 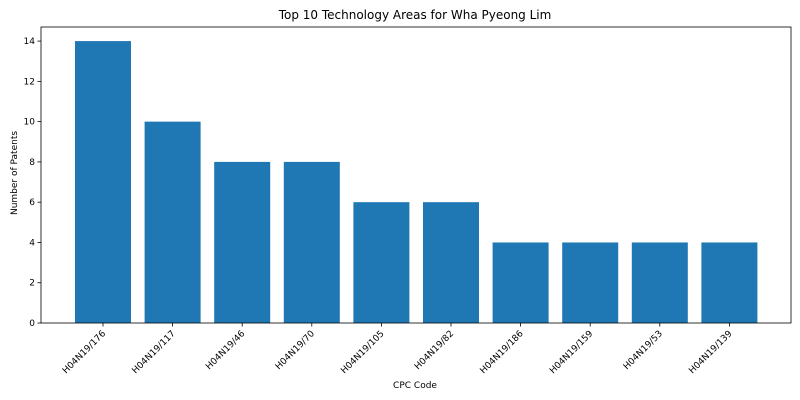 What do you see at coordinates (30, 123) in the screenshot?
I see `y-tick-label: 10` at bounding box center [30, 123].